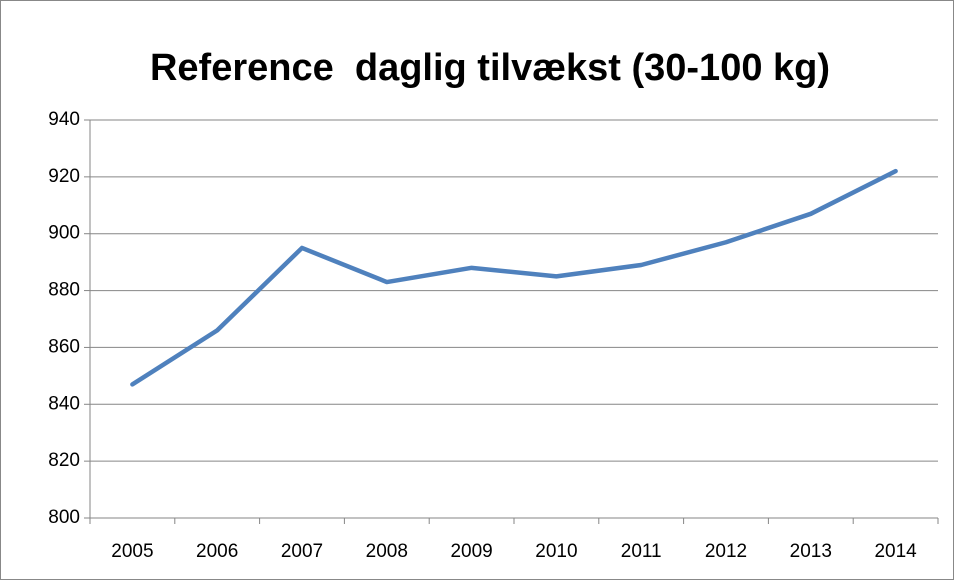 The height and width of the screenshot is (580, 954). I want to click on y-tick-label: 920, so click(64, 176).